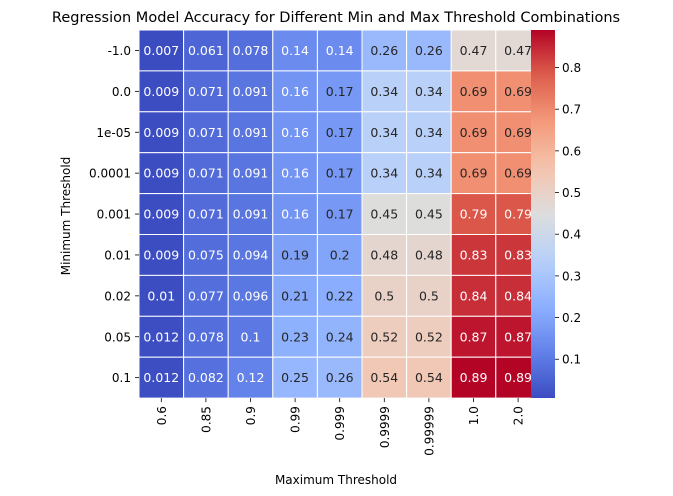 This screenshot has height=496, width=673. What do you see at coordinates (117, 296) in the screenshot?
I see `y-tick-label: 0.02` at bounding box center [117, 296].